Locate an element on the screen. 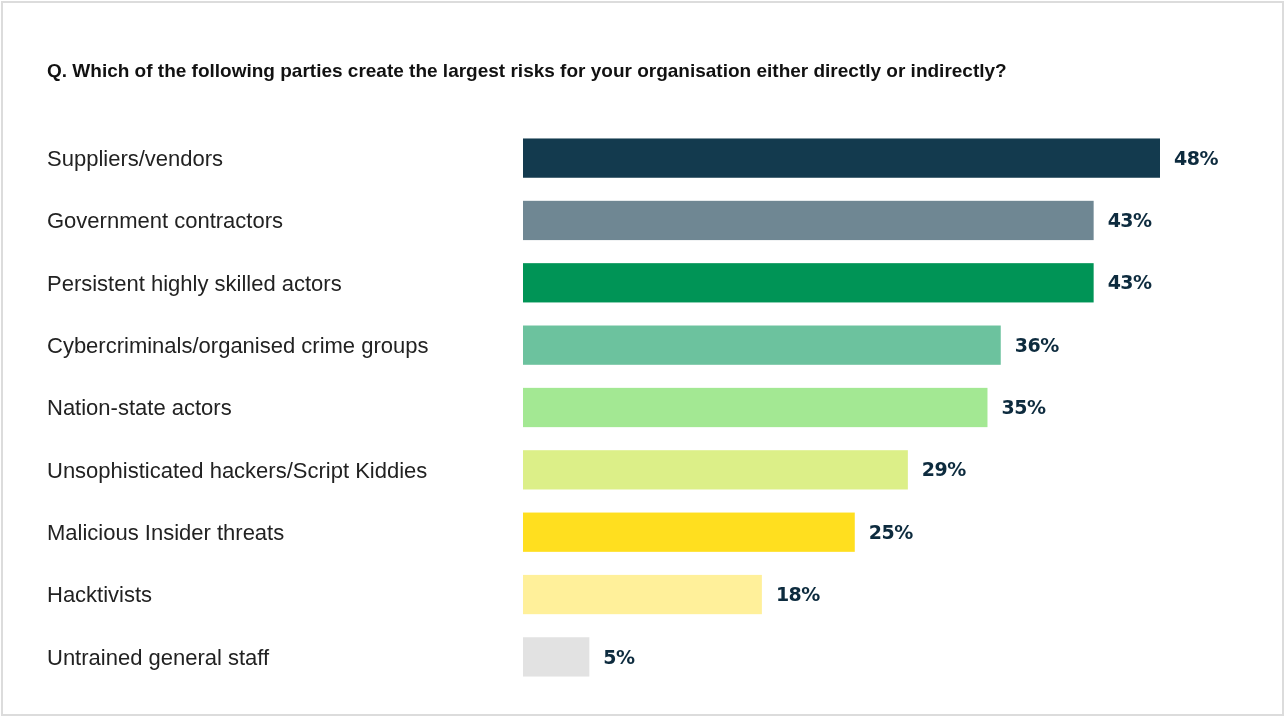  y-tick-label: Untrained general staff is located at coordinates (159, 657).